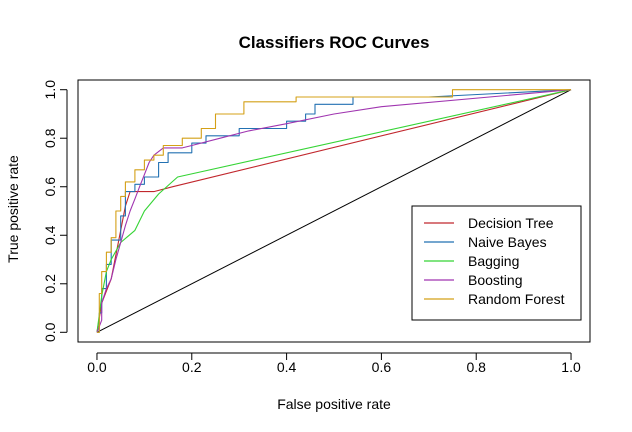  Describe the element at coordinates (50, 138) in the screenshot. I see `y-tick-label: 0.8` at that location.